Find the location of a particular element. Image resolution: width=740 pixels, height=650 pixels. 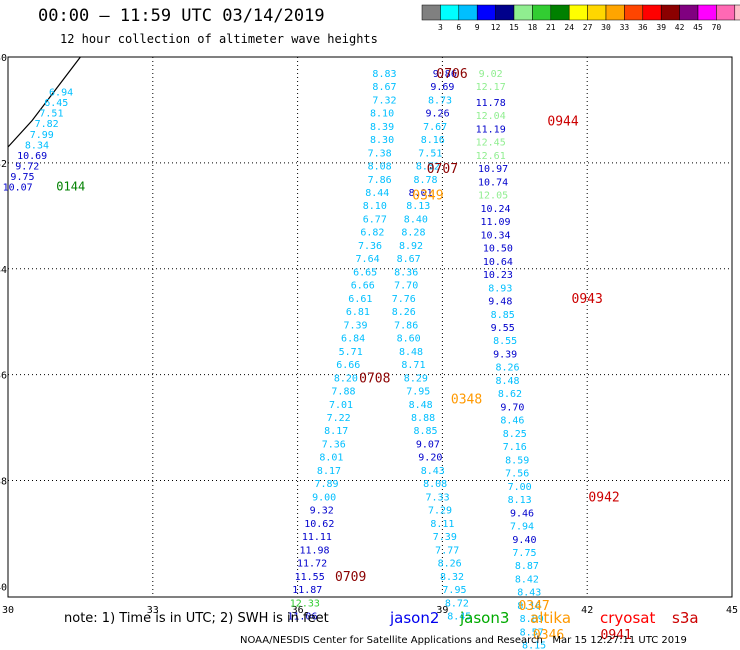

y-tick-label: -36 is located at coordinates (3, 376).